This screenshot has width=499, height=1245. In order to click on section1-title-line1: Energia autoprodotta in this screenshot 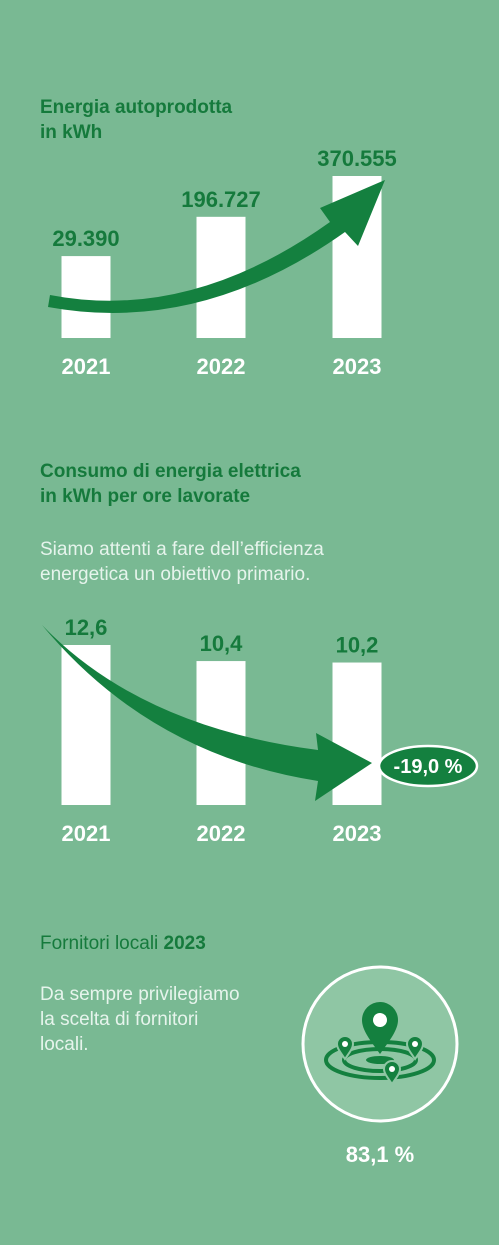, I will do `click(136, 107)`.